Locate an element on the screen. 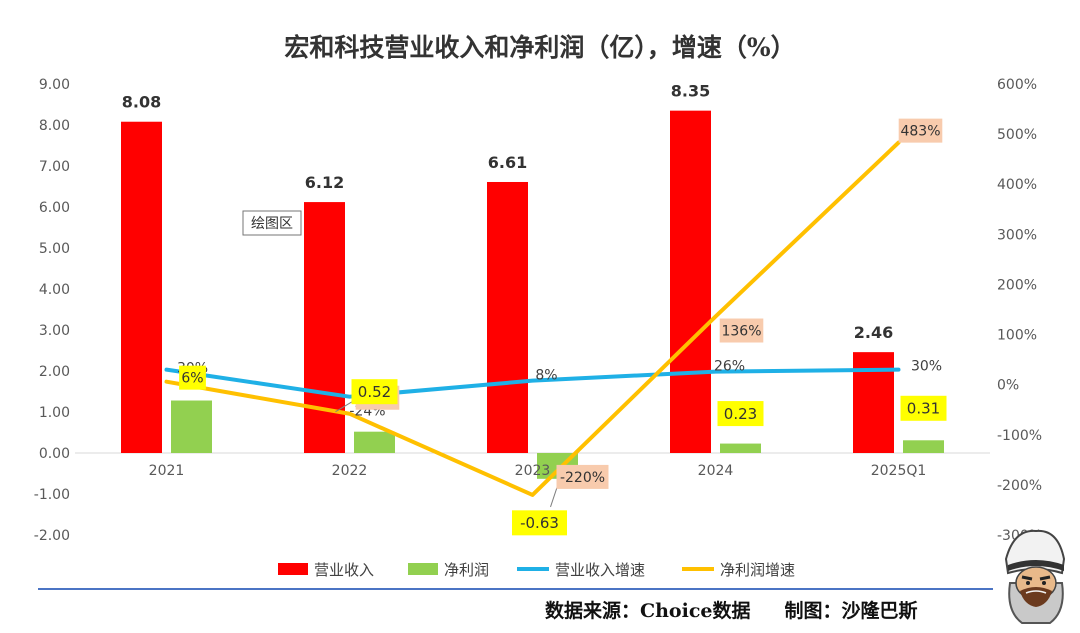 The image size is (1080, 633). x-tick-label: 2025Q1 is located at coordinates (899, 471).